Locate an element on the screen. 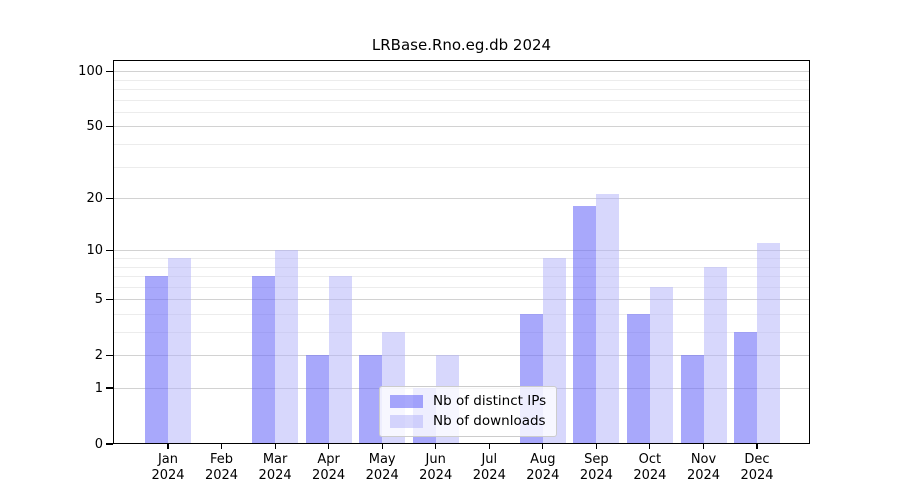 The image size is (900, 500). bar-sep-downloads is located at coordinates (608, 319).